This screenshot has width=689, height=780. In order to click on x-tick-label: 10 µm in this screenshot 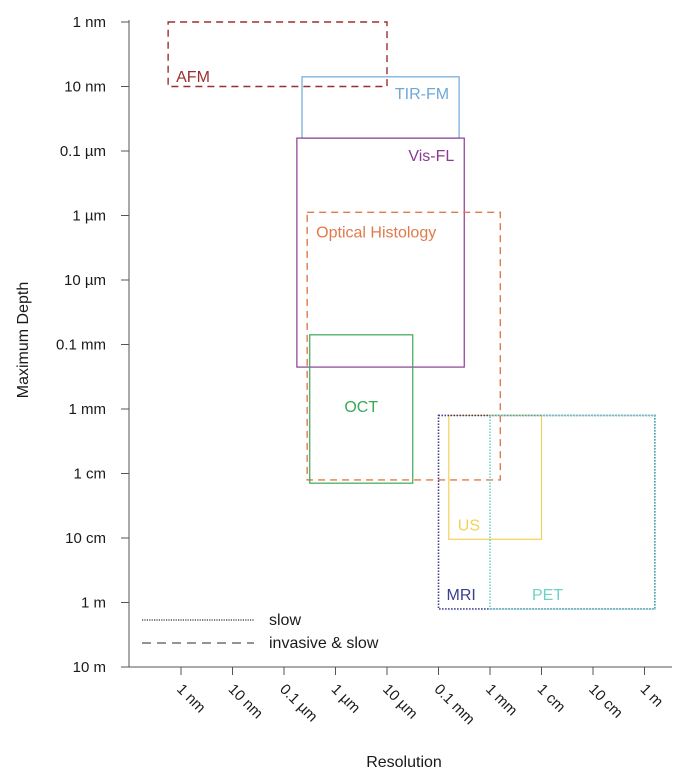, I will do `click(400, 702)`.